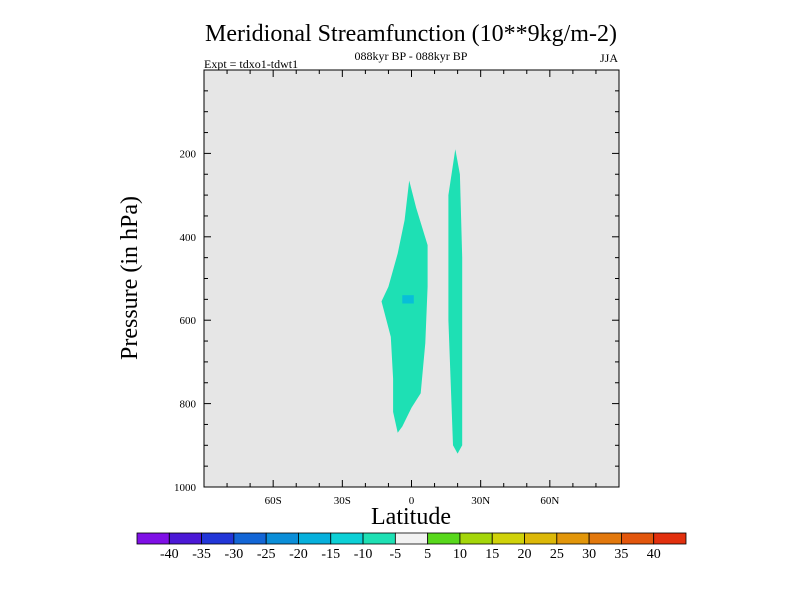 The height and width of the screenshot is (600, 800). Describe the element at coordinates (411, 547) in the screenshot. I see `colorbar: -40 -35 -30 -25 -20 -15 -10 -5 5 10 15 20 25 30 35 40` at that location.